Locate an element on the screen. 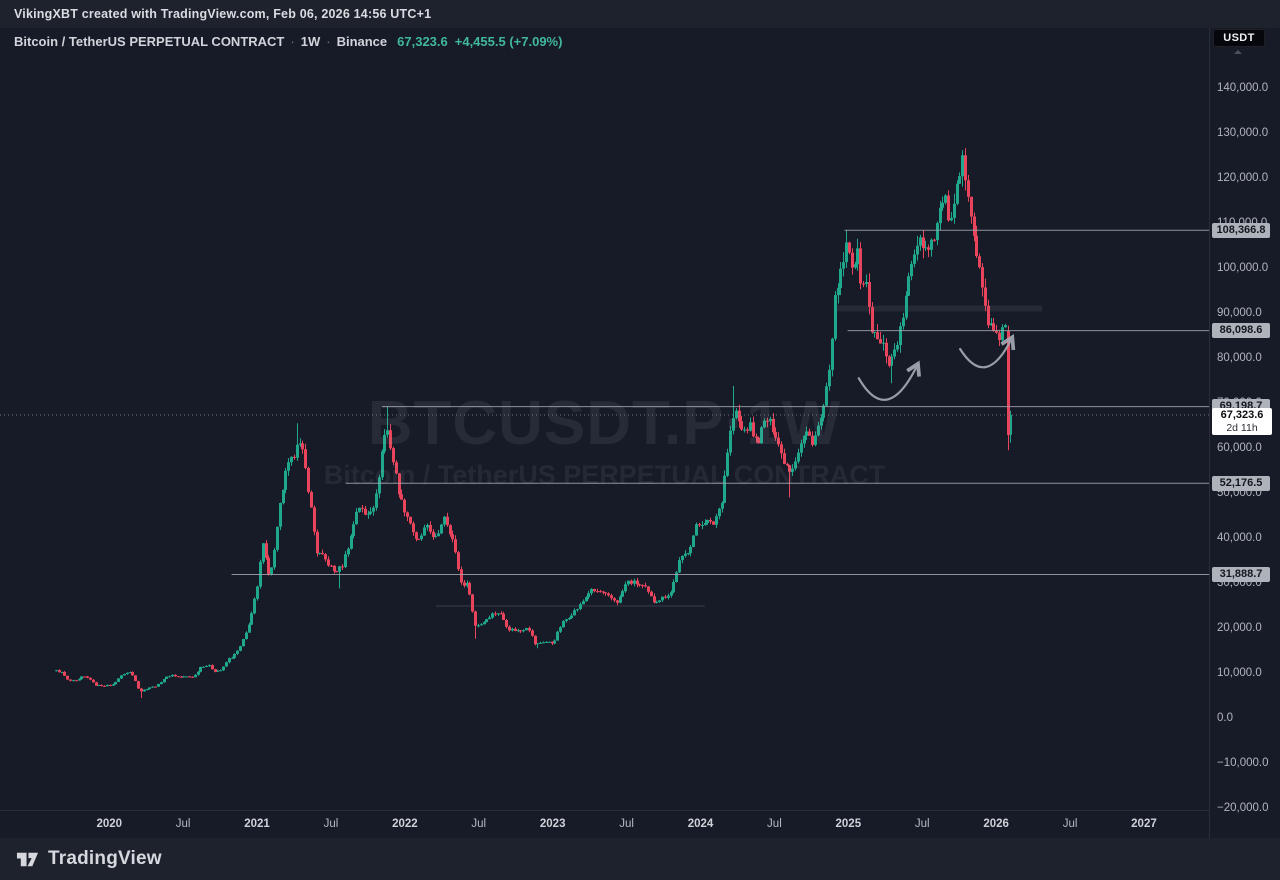 Image resolution: width=1280 pixels, height=880 pixels. symbol-description: Bitcoin / TetherUS PERPETUAL CONTRACT is located at coordinates (149, 41).